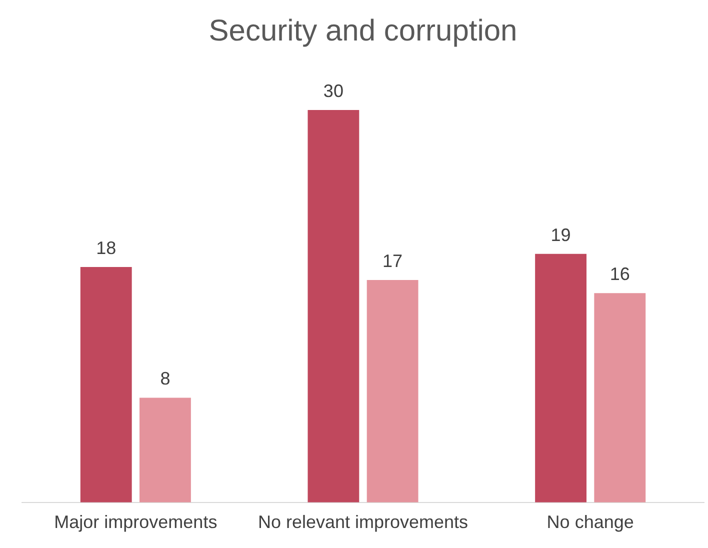 Image resolution: width=708 pixels, height=548 pixels. Describe the element at coordinates (392, 261) in the screenshot. I see `data-label: 17` at that location.